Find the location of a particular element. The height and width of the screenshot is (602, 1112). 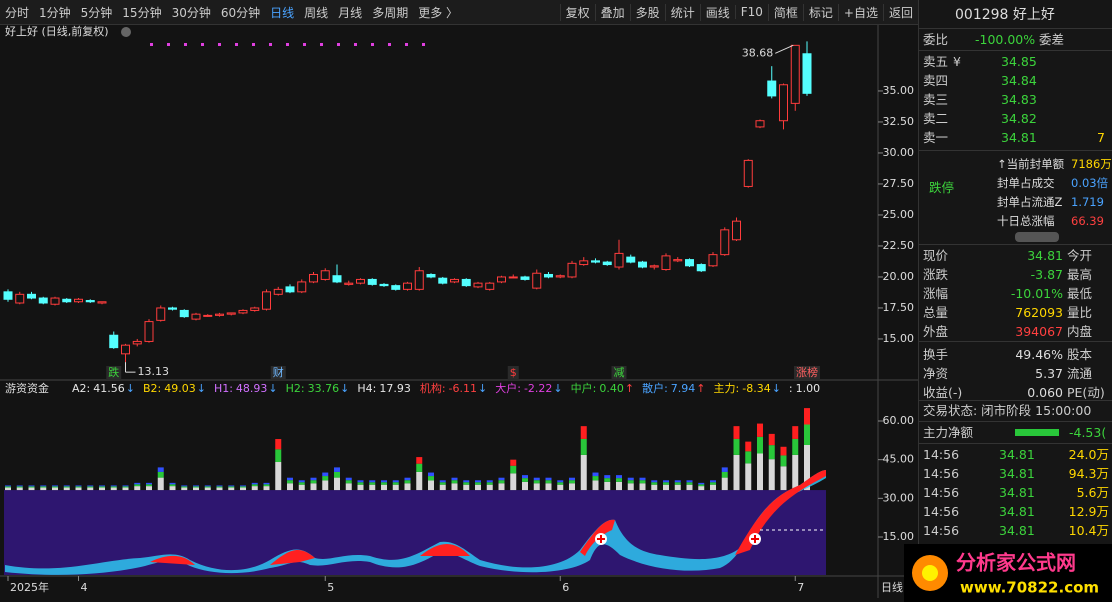

period-tab: 5分钟 is located at coordinates (96, 12).